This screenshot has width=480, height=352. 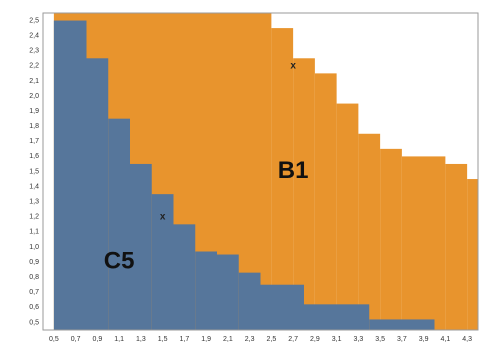 I want to click on y-tick-label: 2,5, so click(x=34, y=20).